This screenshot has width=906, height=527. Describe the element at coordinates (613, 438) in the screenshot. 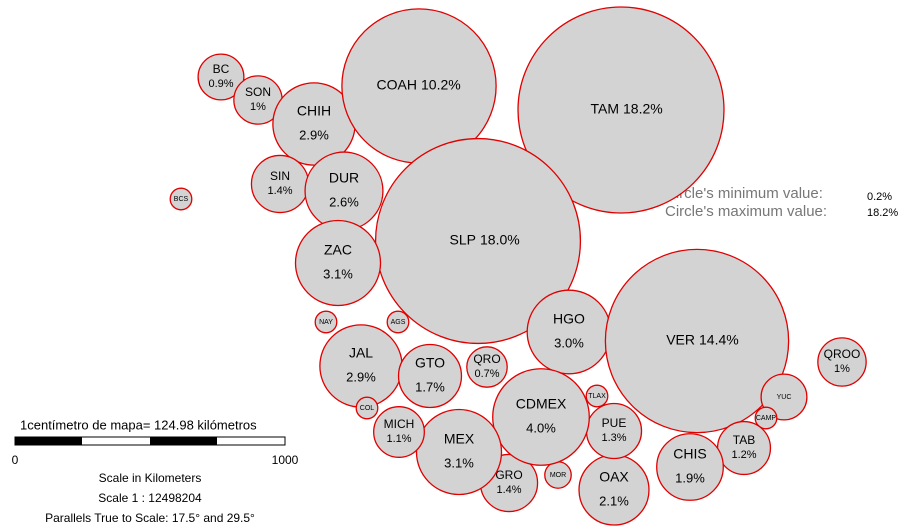

I see `bubble-value: 1.3%` at that location.